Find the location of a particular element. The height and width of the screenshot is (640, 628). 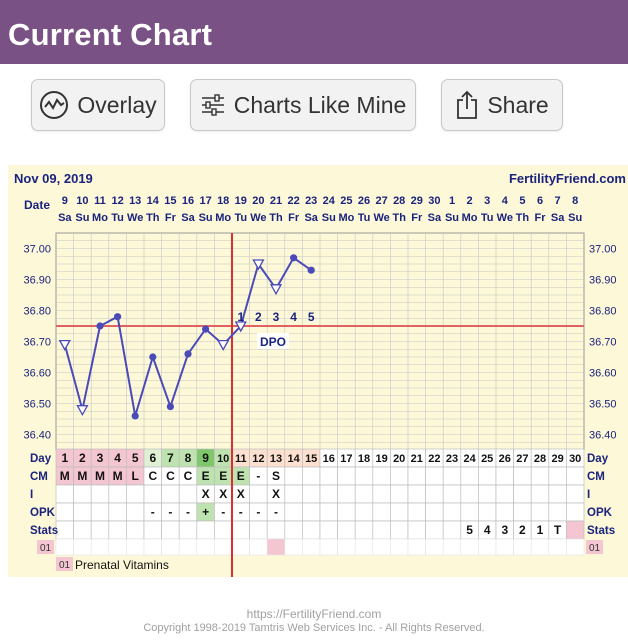

stats-value: 3 is located at coordinates (504, 530).